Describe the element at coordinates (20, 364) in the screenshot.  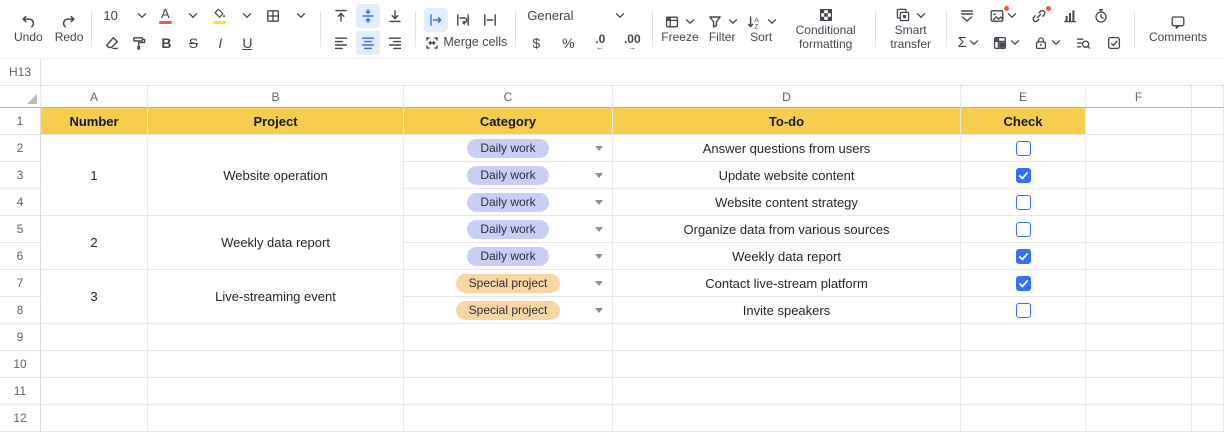
I see `row-header-10: 10` at that location.